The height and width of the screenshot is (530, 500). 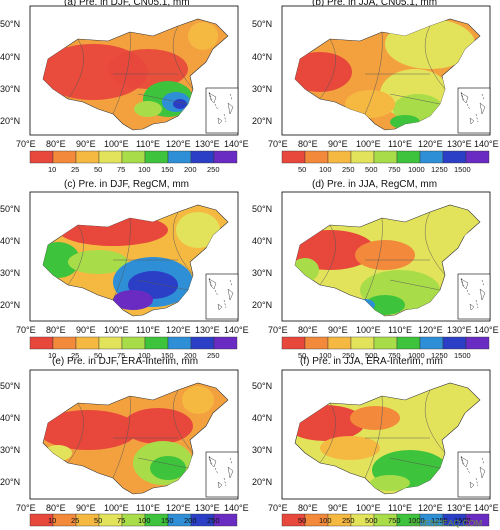 I want to click on colorbar-label: 500, so click(x=371, y=520).